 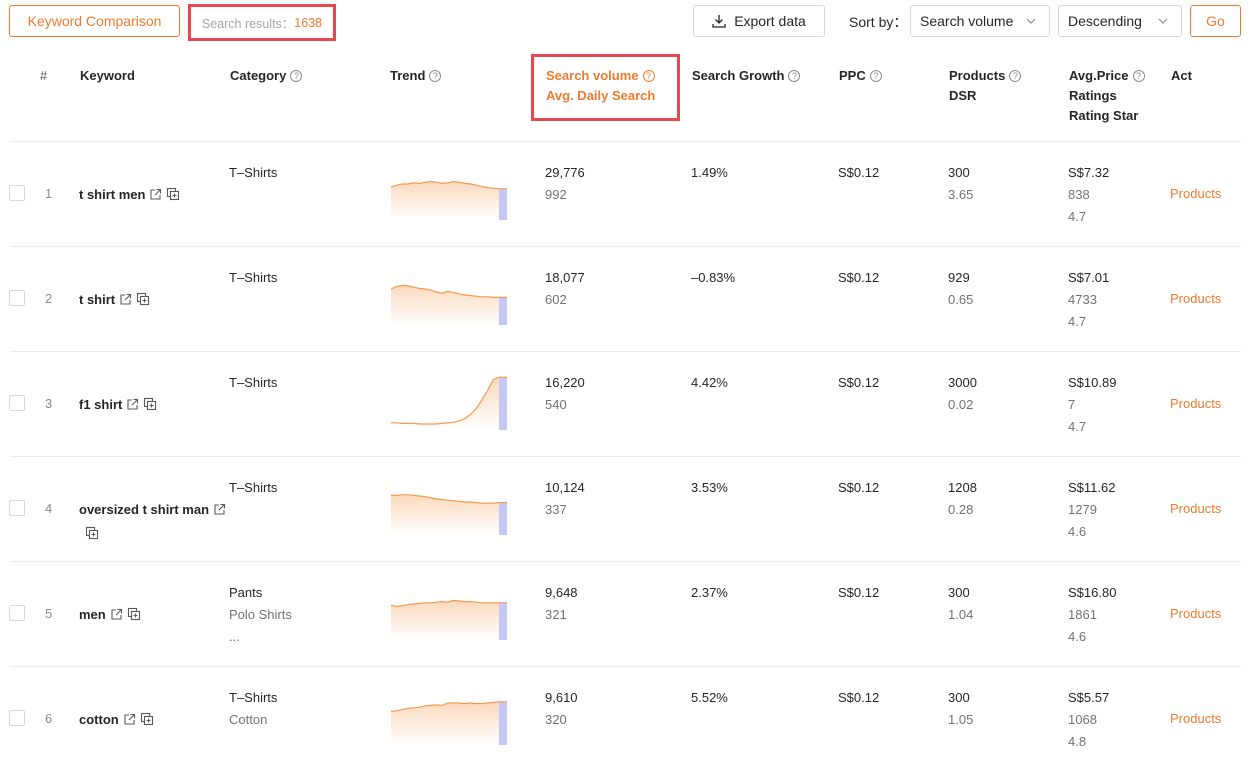 I want to click on keyword-text: t shirt, so click(x=97, y=299).